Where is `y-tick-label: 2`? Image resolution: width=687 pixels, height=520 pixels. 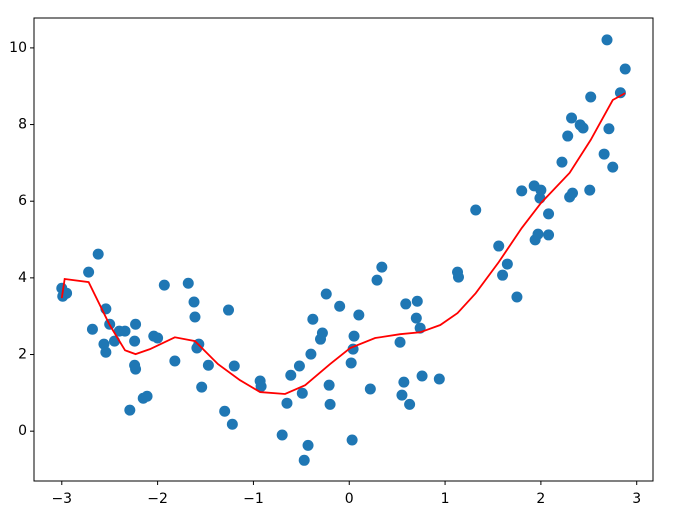
y-tick-label: 2 is located at coordinates (22, 355).